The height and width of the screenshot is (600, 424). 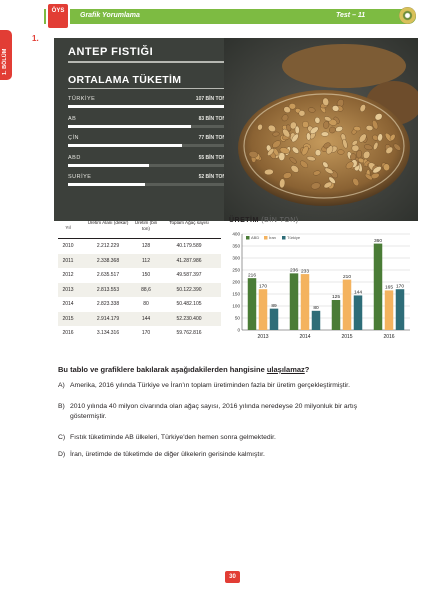 What do you see at coordinates (212, 177) in the screenshot?
I see `consumption-value: 52 BİN TON` at bounding box center [212, 177].